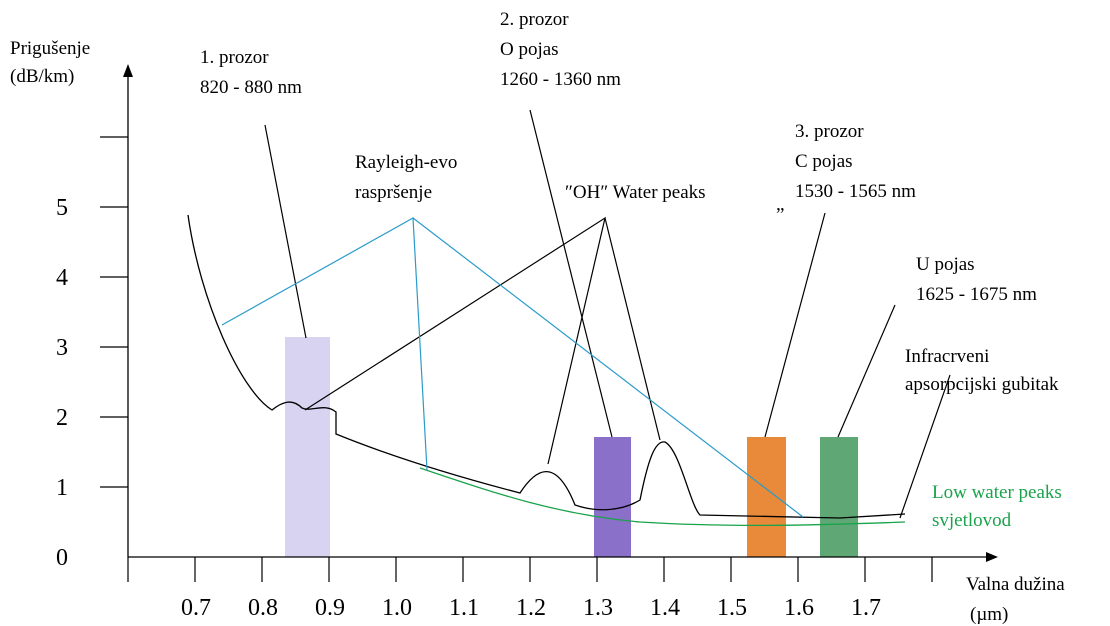 The height and width of the screenshot is (626, 1110). I want to click on annotation: 1. prozor, so click(234, 57).